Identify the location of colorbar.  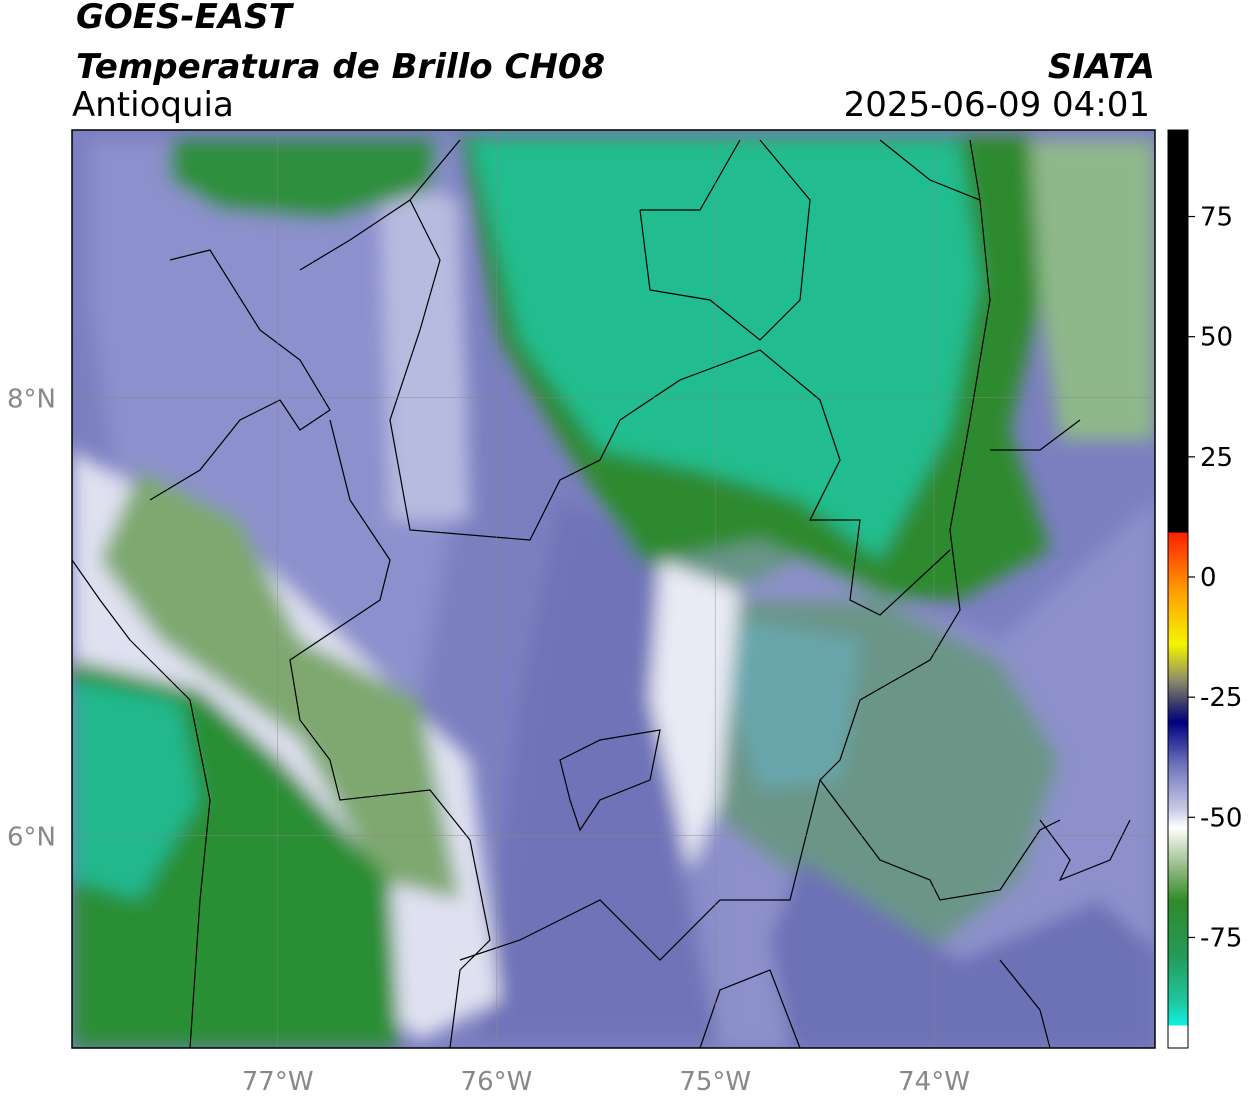
(1178, 589).